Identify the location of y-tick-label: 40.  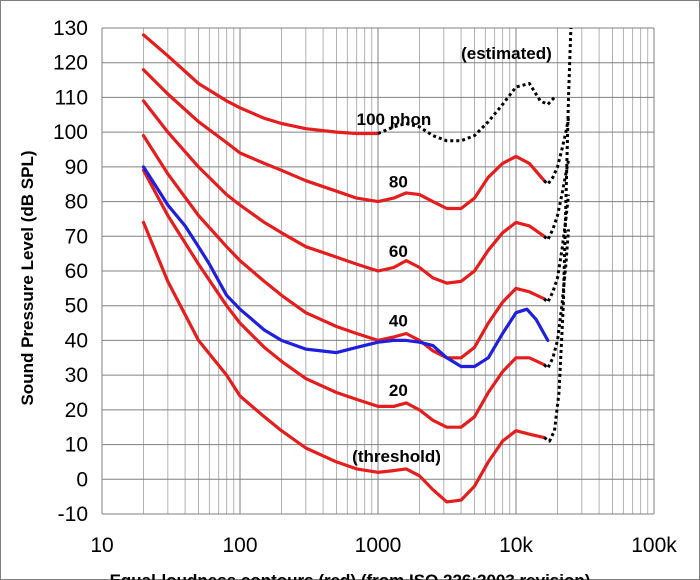
(76, 340).